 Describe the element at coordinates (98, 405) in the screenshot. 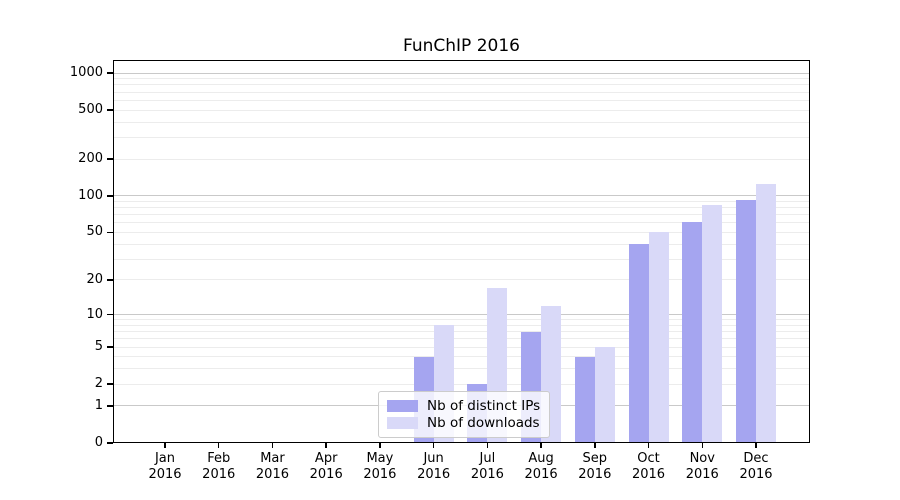

I see `y-tick-label: 1` at that location.